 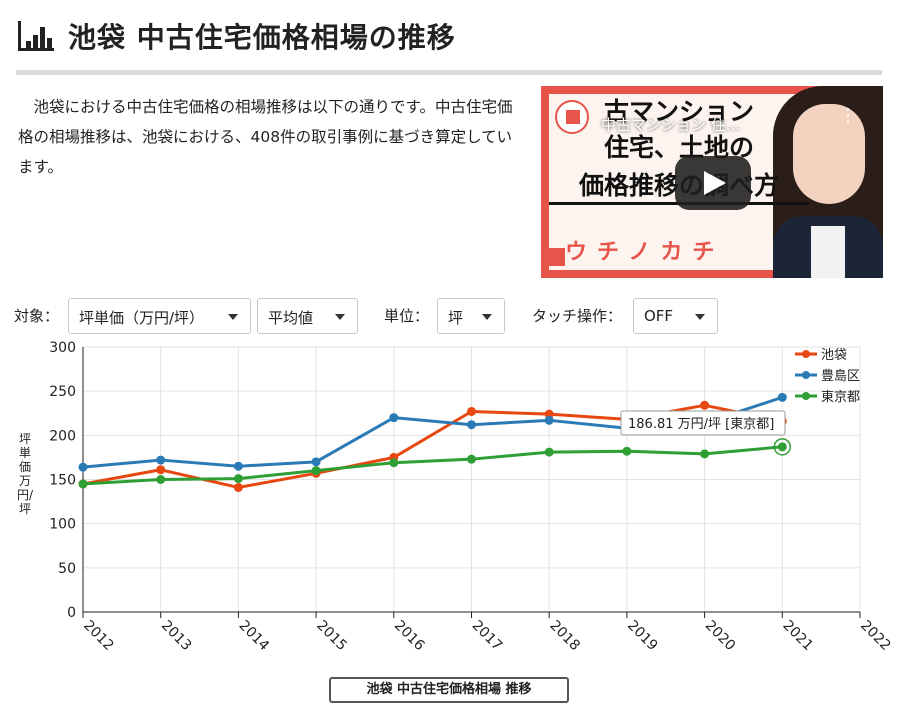 I want to click on y-tick-label: 250, so click(x=62, y=392).